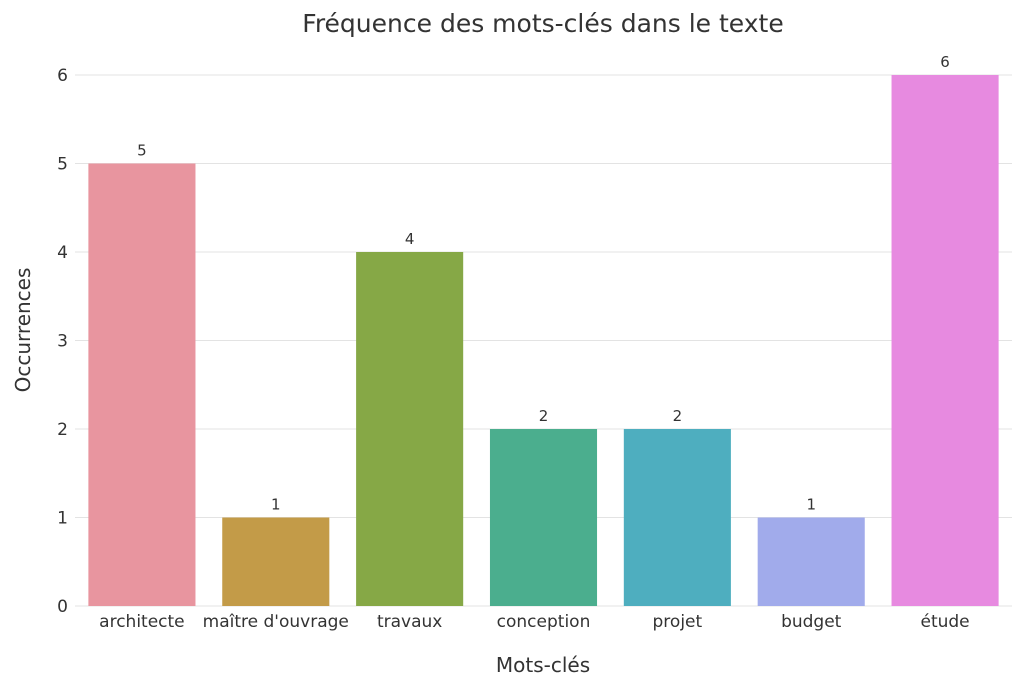 Image resolution: width=1024 pixels, height=689 pixels. Describe the element at coordinates (409, 622) in the screenshot. I see `x-tick-label-2: travaux` at that location.